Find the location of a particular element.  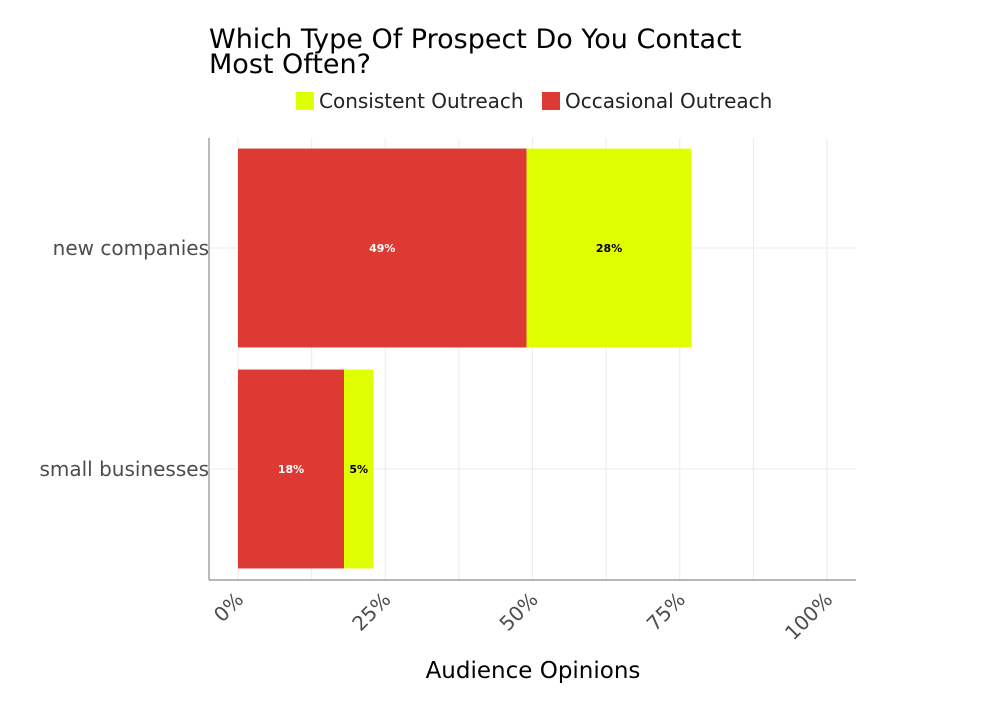

bar-label-new-companies-1: 28% is located at coordinates (609, 248).